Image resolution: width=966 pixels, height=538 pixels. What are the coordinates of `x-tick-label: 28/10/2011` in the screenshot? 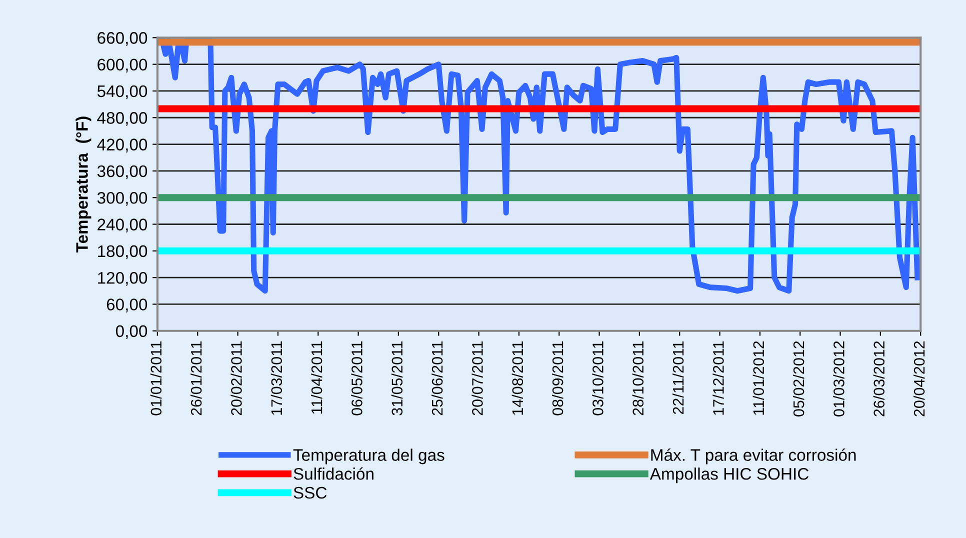 It's located at (638, 378).